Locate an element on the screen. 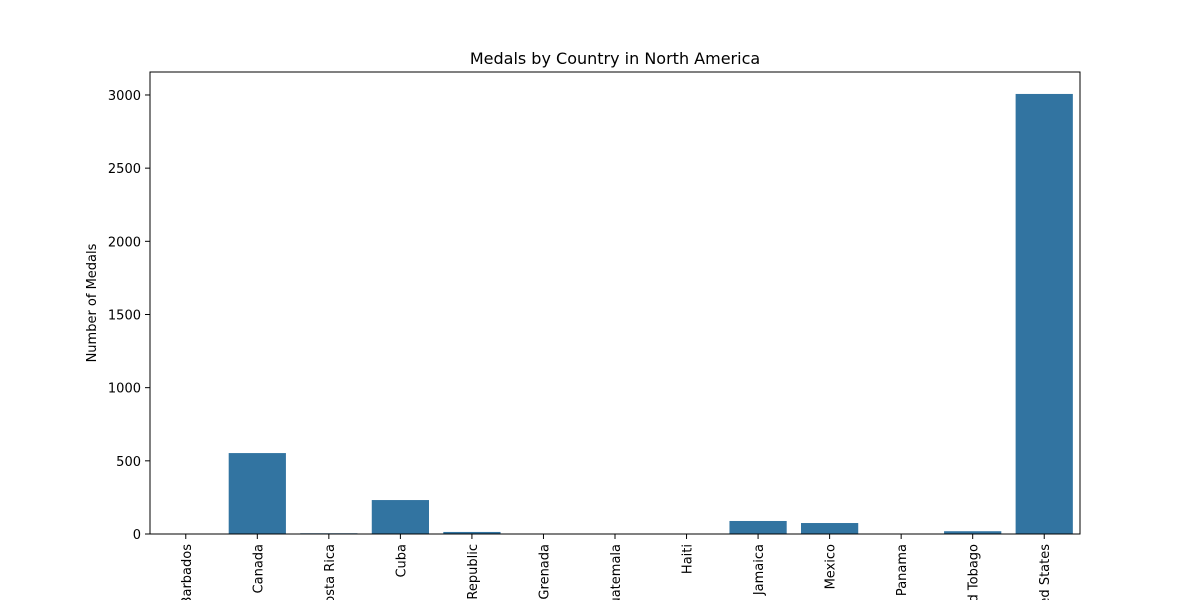 The image size is (1200, 600). y-tick-label: 1000 is located at coordinates (124, 389).